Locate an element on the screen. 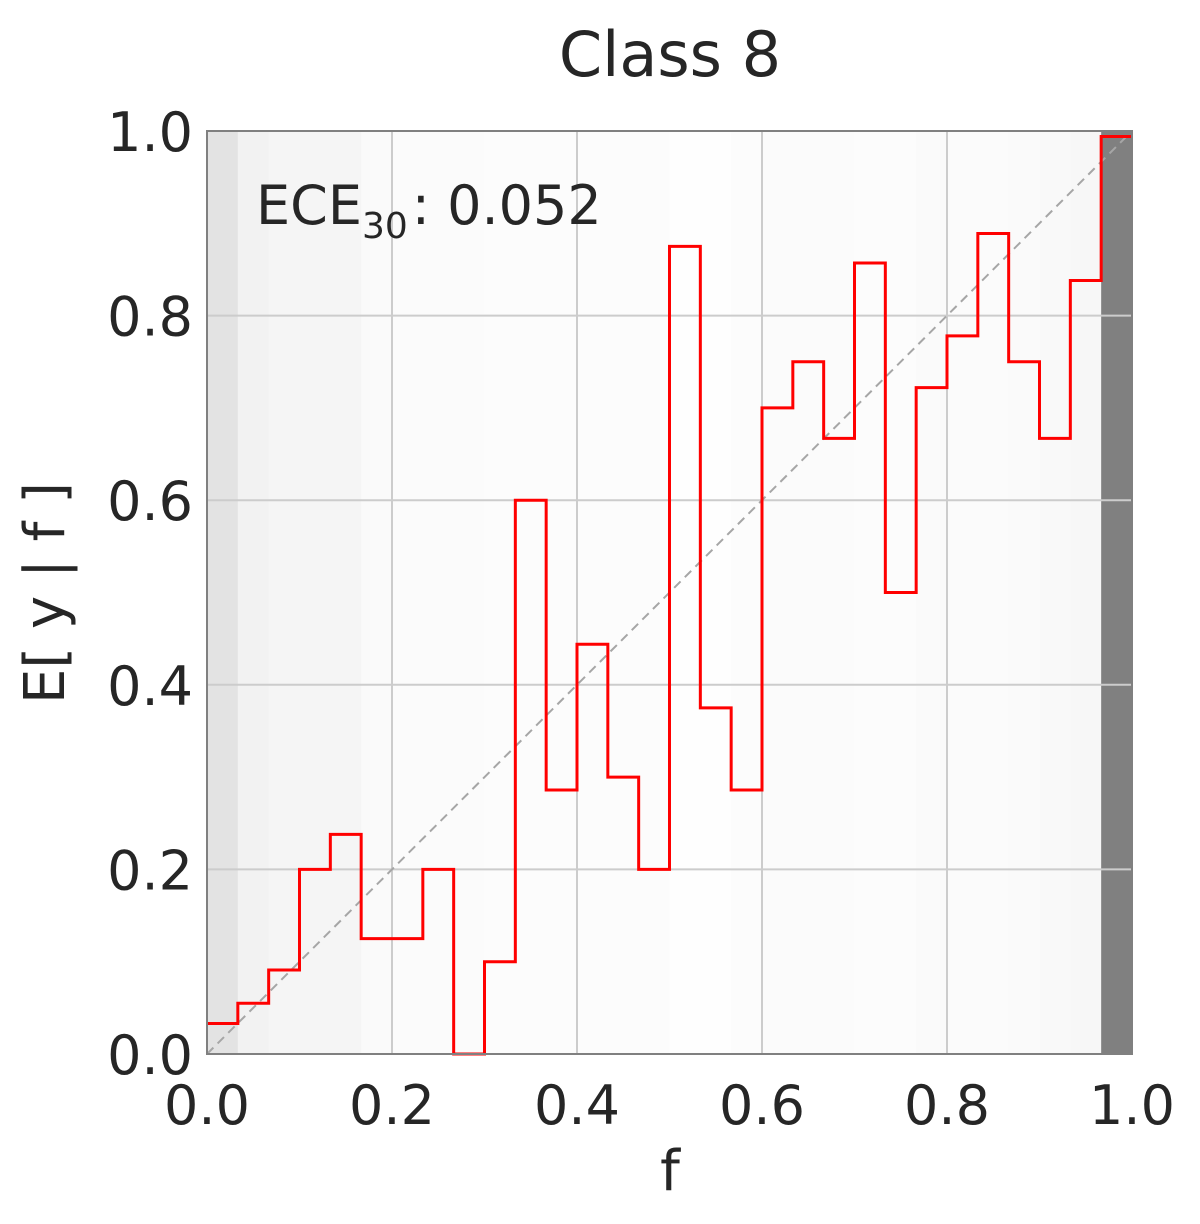 The height and width of the screenshot is (1224, 1200). y-tick-label: 0.6 is located at coordinates (150, 501).